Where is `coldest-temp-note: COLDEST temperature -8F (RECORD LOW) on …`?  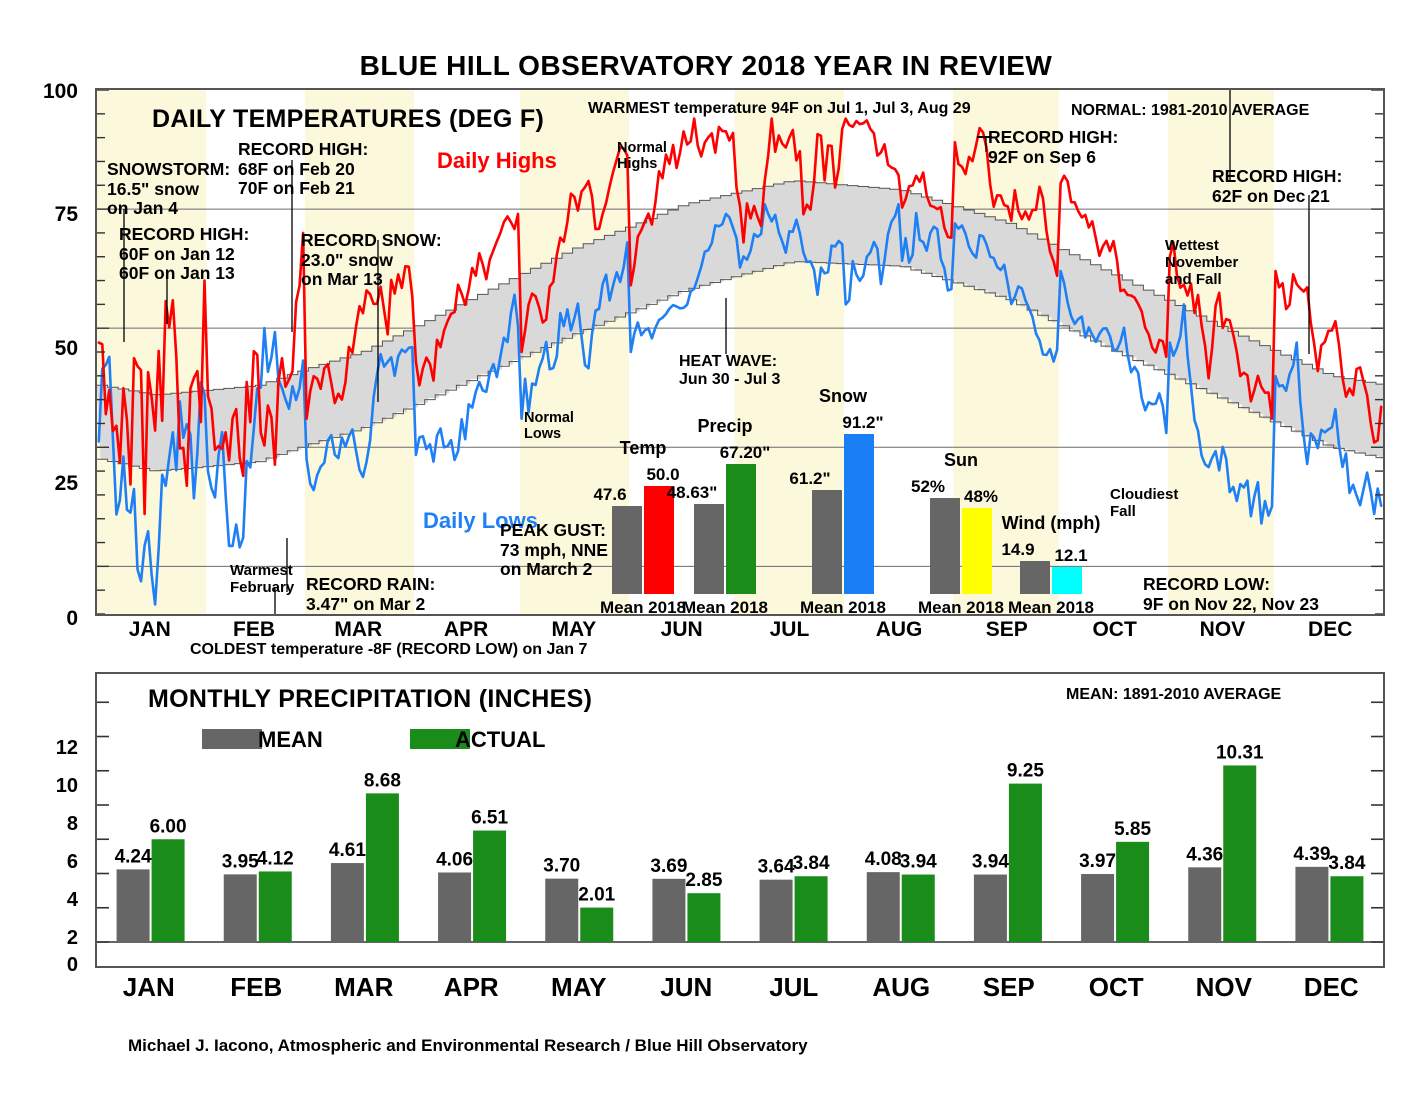 coldest-temp-note: COLDEST temperature -8F (RECORD LOW) on … is located at coordinates (389, 649).